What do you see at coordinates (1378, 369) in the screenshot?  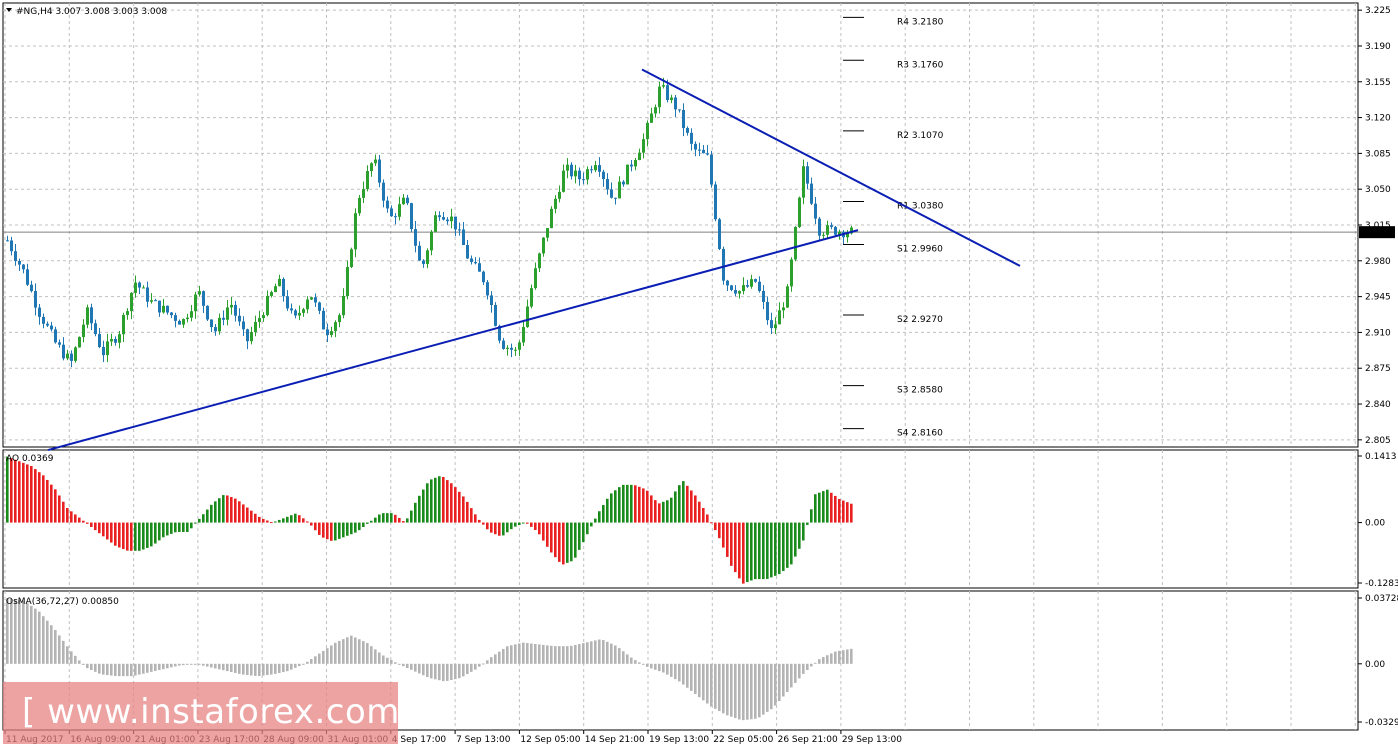 I see `price-tick-label: 2.875` at bounding box center [1378, 369].